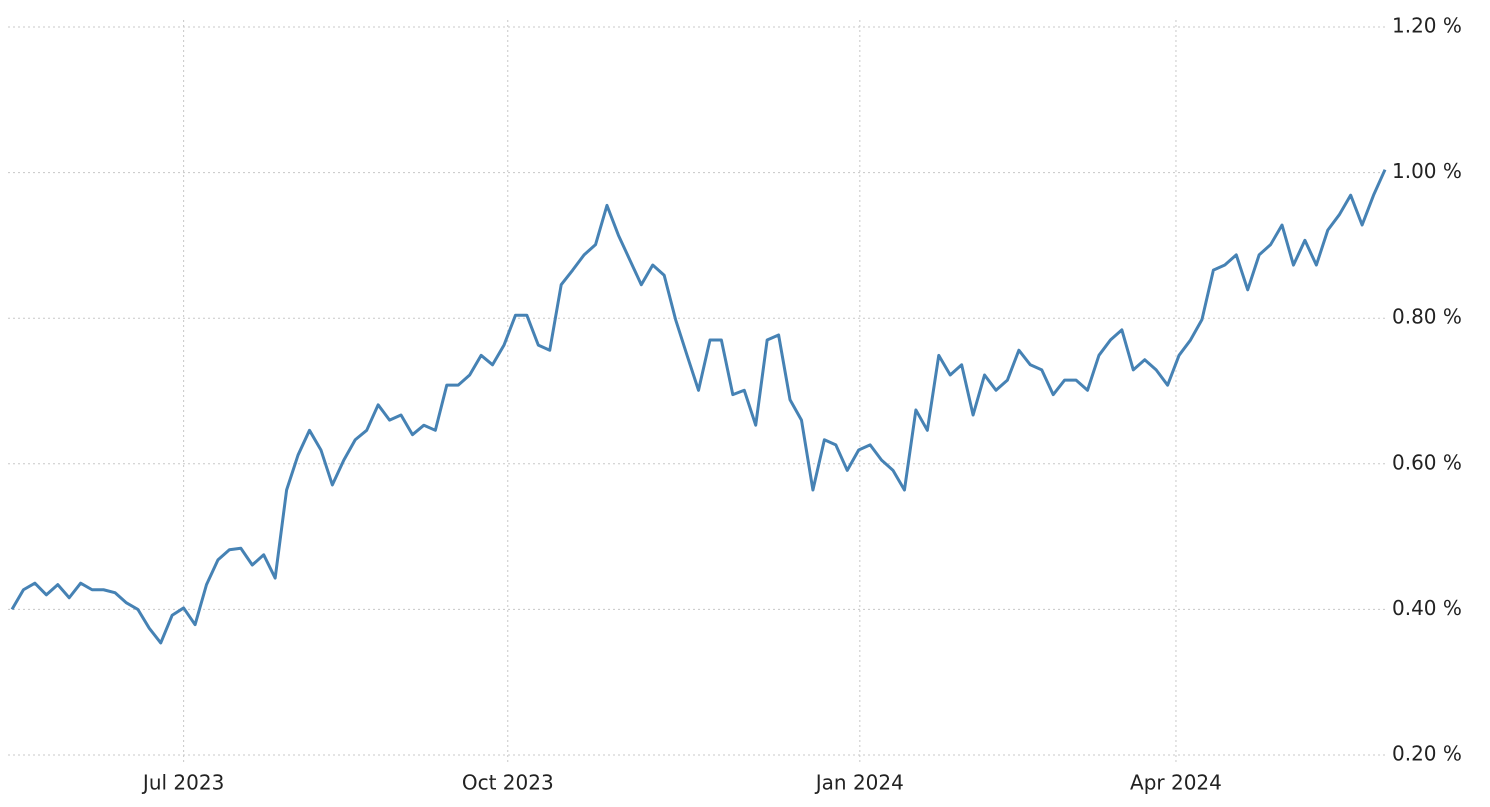 Image resolution: width=1490 pixels, height=807 pixels. What do you see at coordinates (859, 783) in the screenshot?
I see `x-tick-label: Jan 2024` at bounding box center [859, 783].